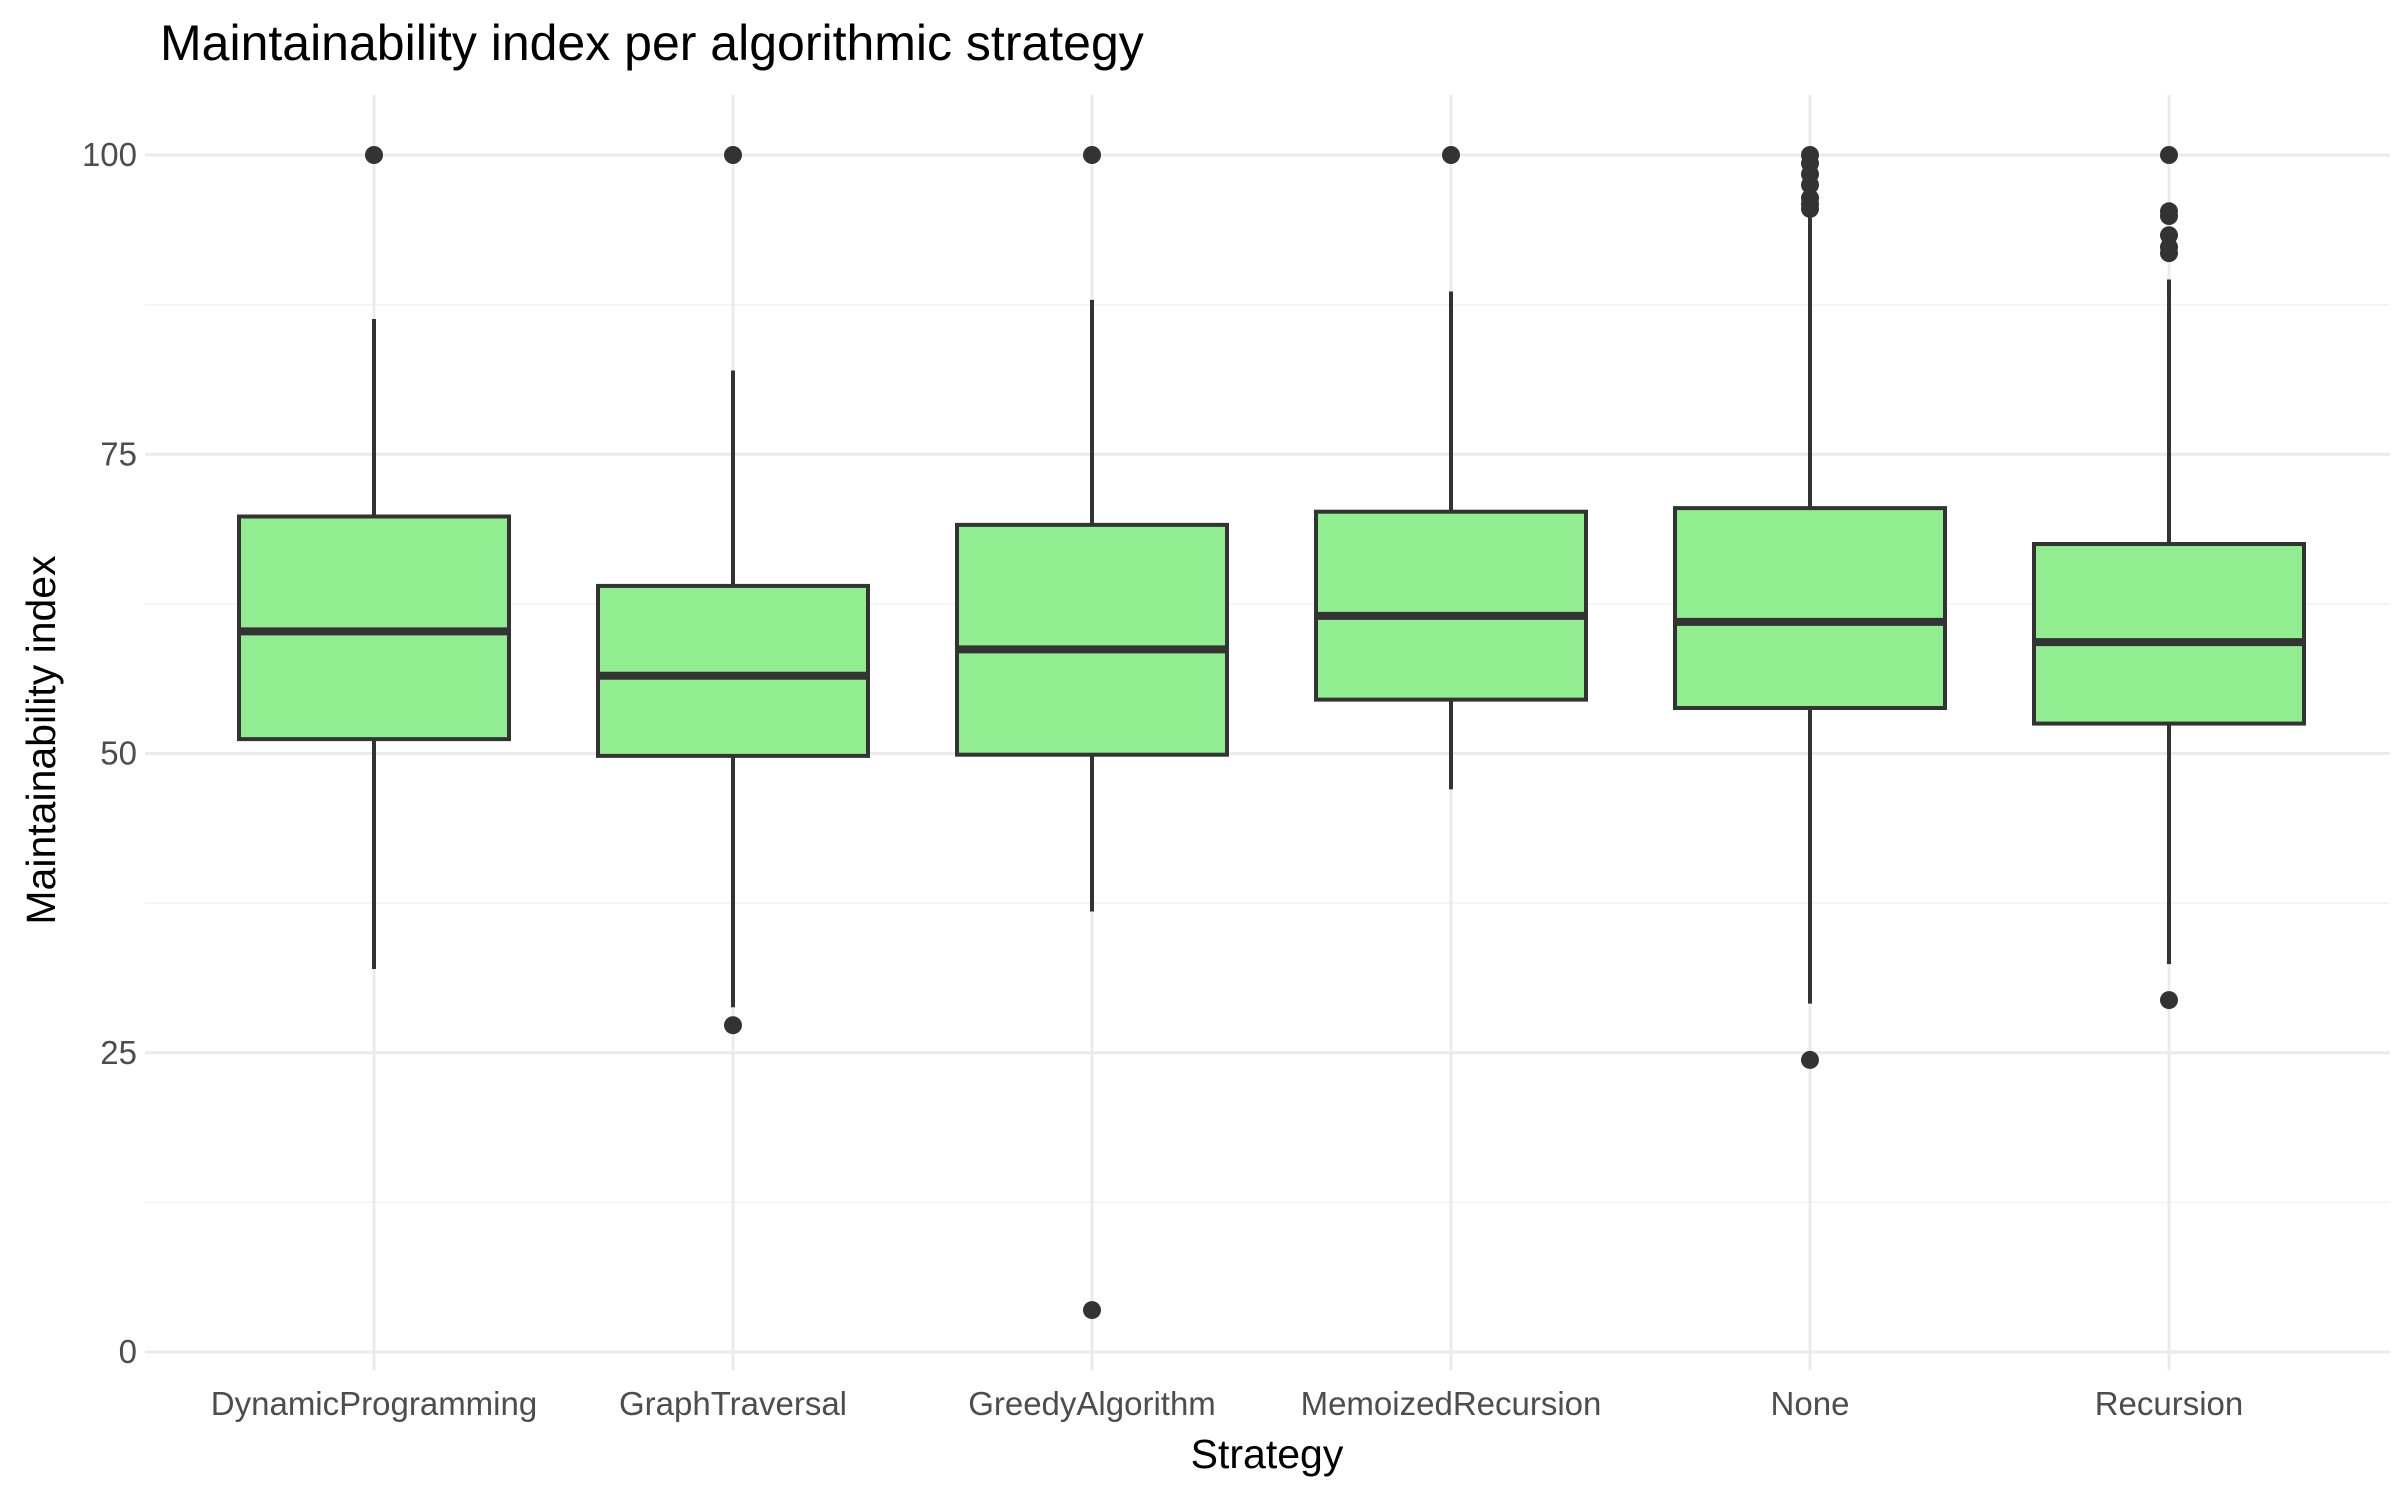 The width and height of the screenshot is (2400, 1500). Describe the element at coordinates (1451, 1403) in the screenshot. I see `x-tick-label: MemoizedRecursion` at that location.